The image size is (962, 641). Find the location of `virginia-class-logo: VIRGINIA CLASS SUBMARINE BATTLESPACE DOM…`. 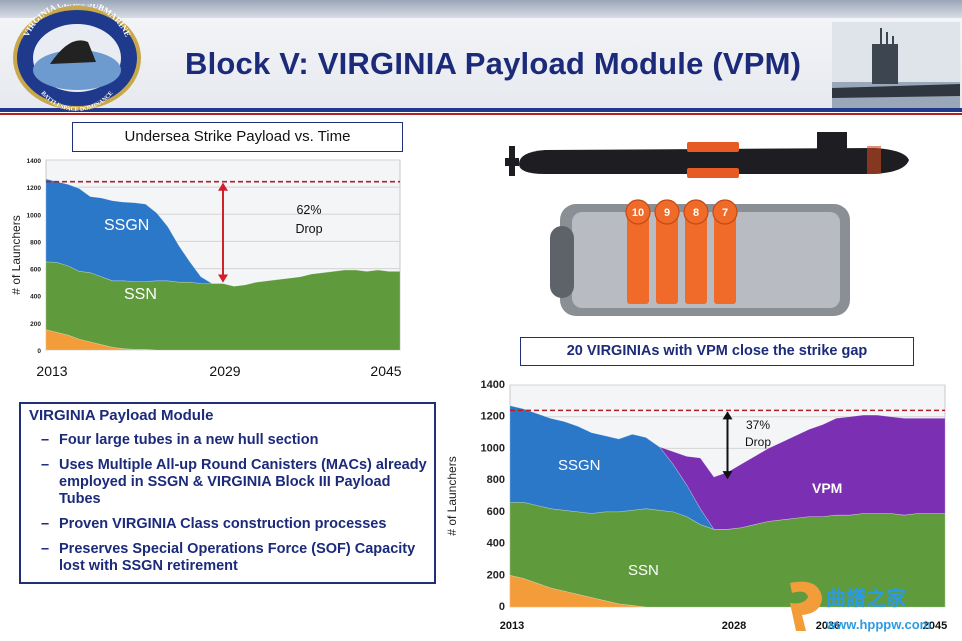

virginia-class-logo: VIRGINIA CLASS SUBMARINE BATTLESPACE DOM… is located at coordinates (77, 58).